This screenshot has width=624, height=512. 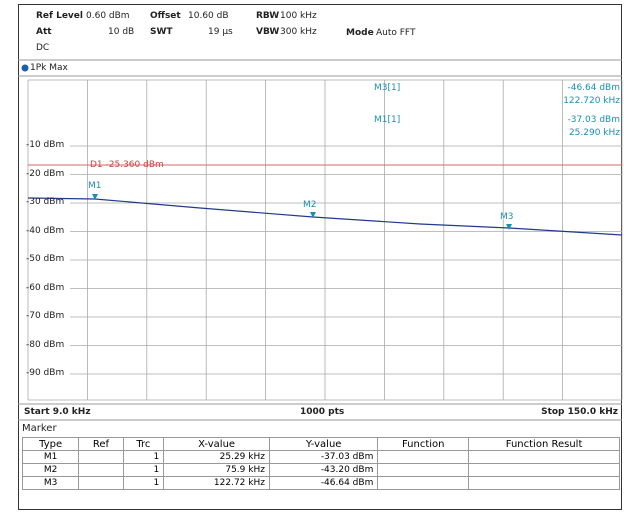 What do you see at coordinates (101, 444) in the screenshot?
I see `column-header: Ref` at bounding box center [101, 444].